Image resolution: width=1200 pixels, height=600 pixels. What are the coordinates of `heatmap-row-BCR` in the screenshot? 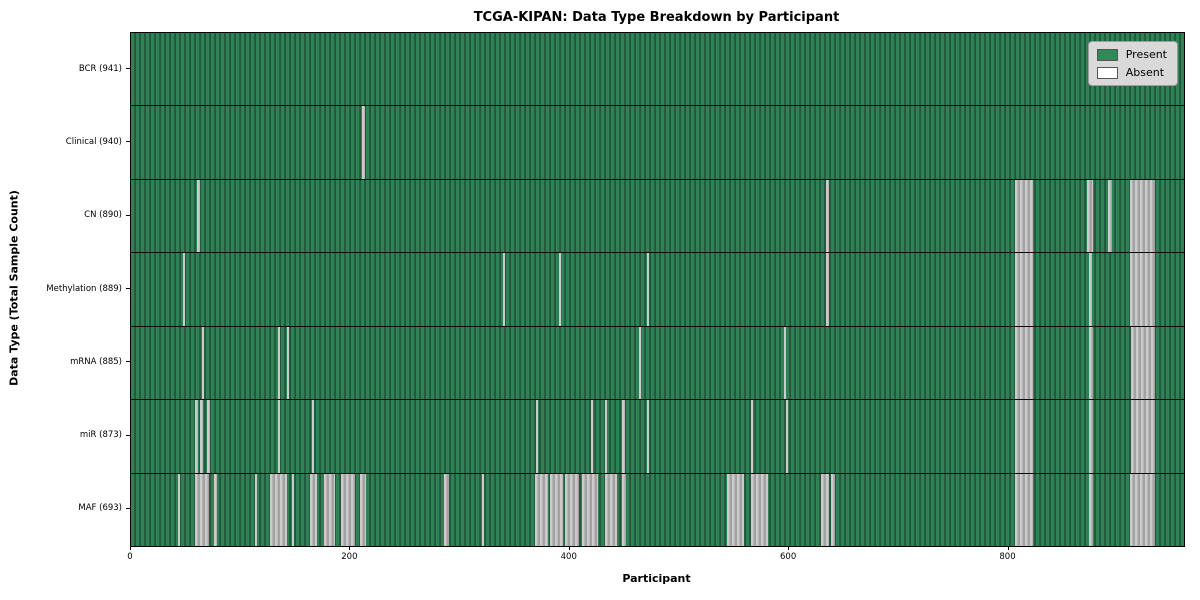 It's located at (657, 70).